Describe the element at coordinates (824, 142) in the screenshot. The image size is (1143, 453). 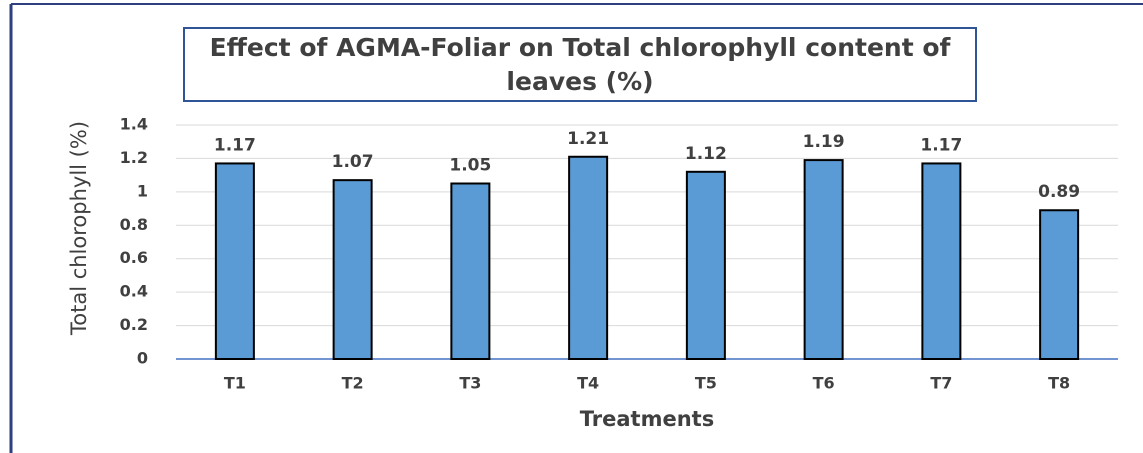
I see `data-label: 1.19` at that location.